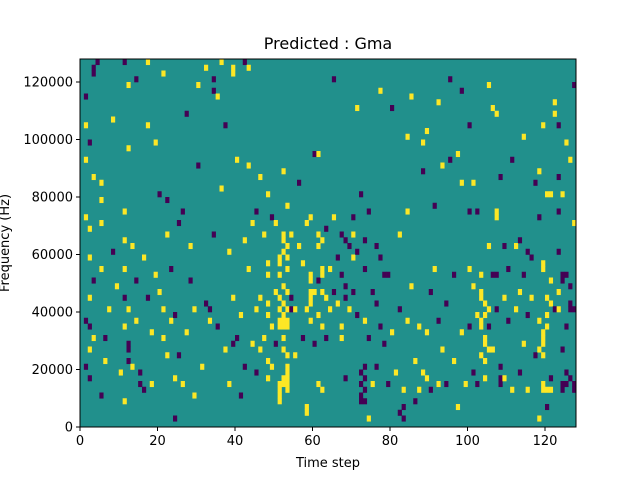 The image size is (640, 480). Describe the element at coordinates (51, 256) in the screenshot. I see `y-axis: 0 20000 40000 60000 80000 100000 120000` at that location.